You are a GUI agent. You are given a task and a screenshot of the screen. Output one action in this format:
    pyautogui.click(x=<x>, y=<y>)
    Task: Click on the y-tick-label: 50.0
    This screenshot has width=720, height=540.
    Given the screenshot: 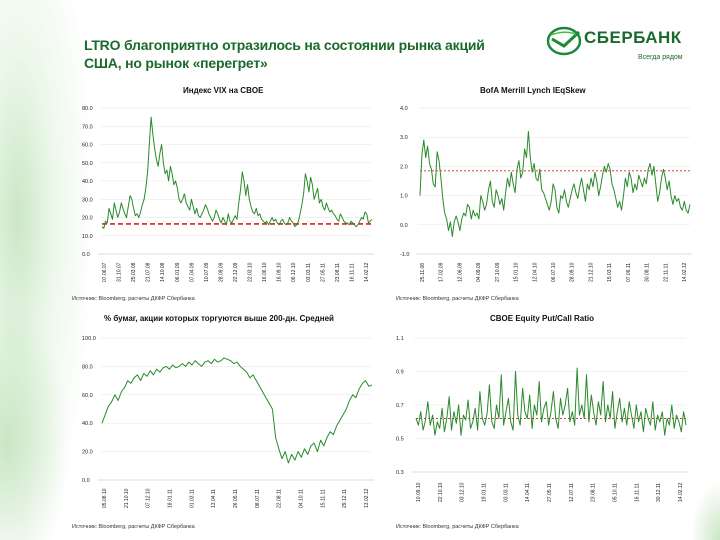 What is the action you would take?
    pyautogui.click(x=87, y=164)
    